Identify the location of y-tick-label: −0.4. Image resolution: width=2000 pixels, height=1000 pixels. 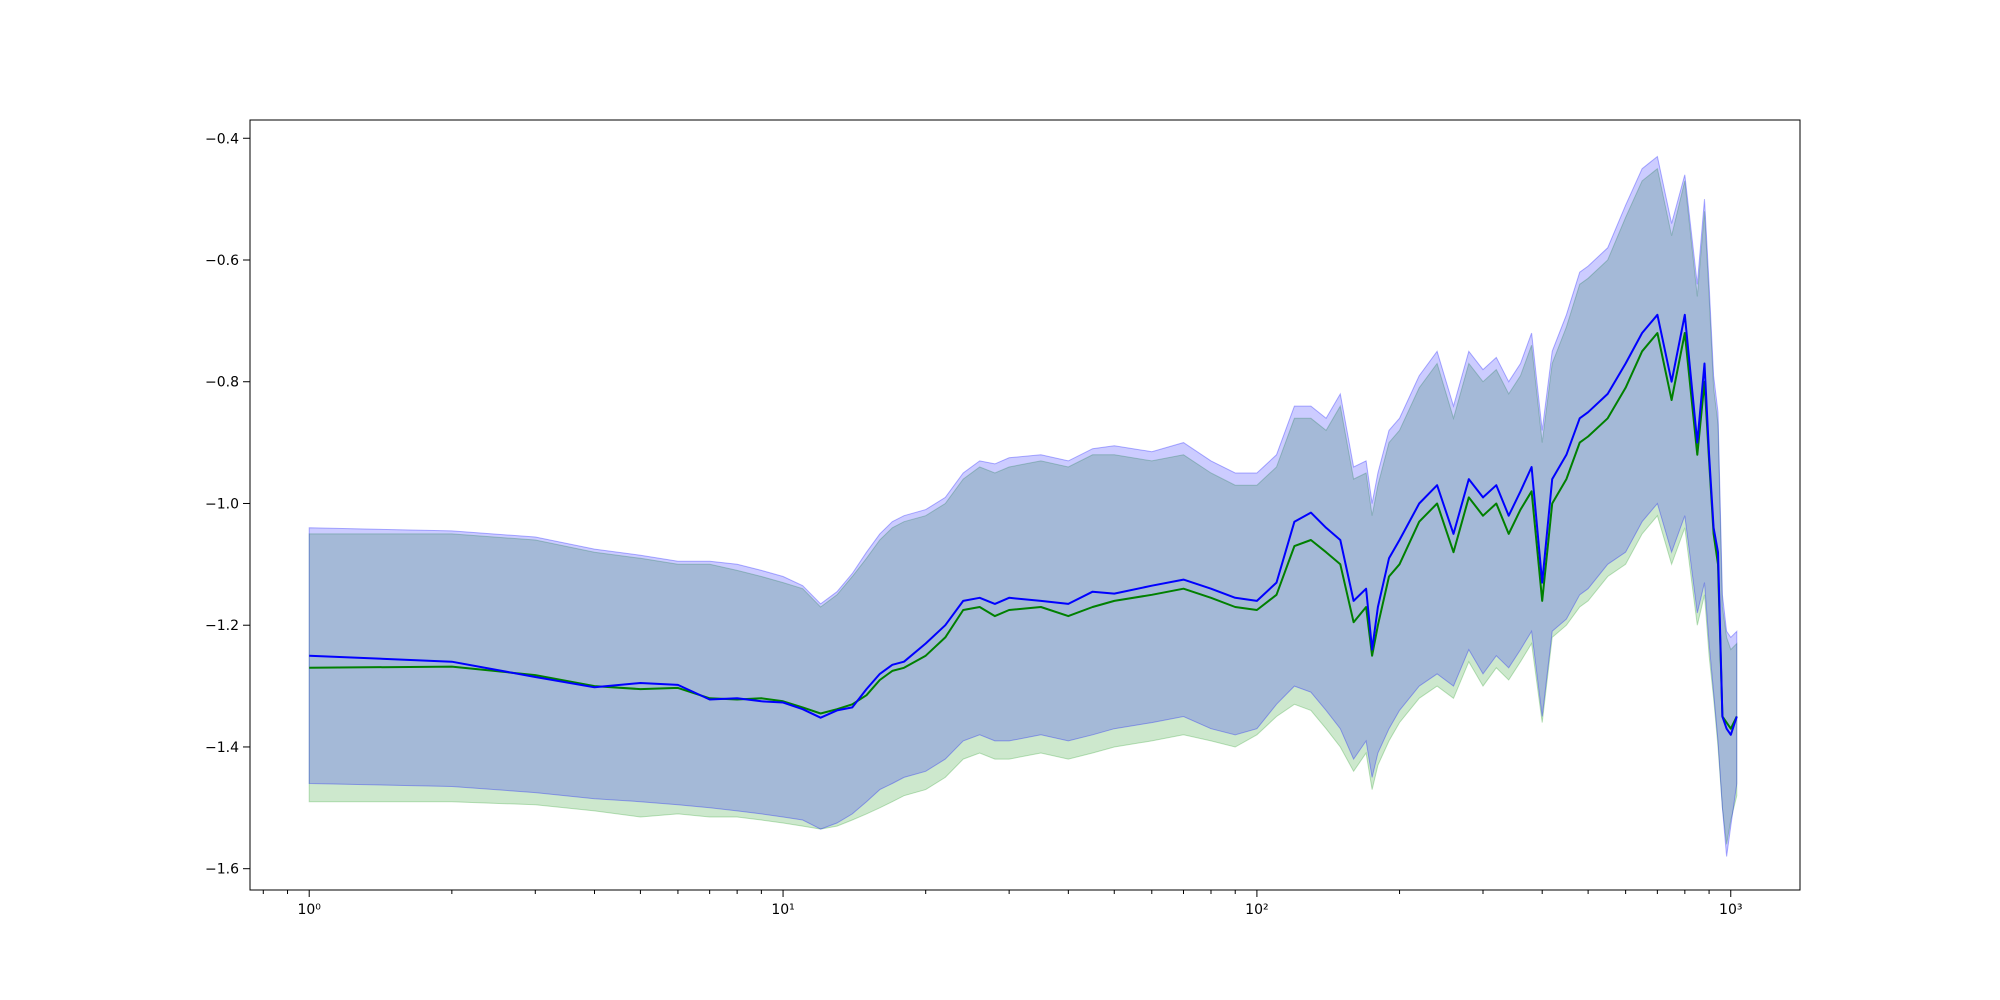
(222, 139).